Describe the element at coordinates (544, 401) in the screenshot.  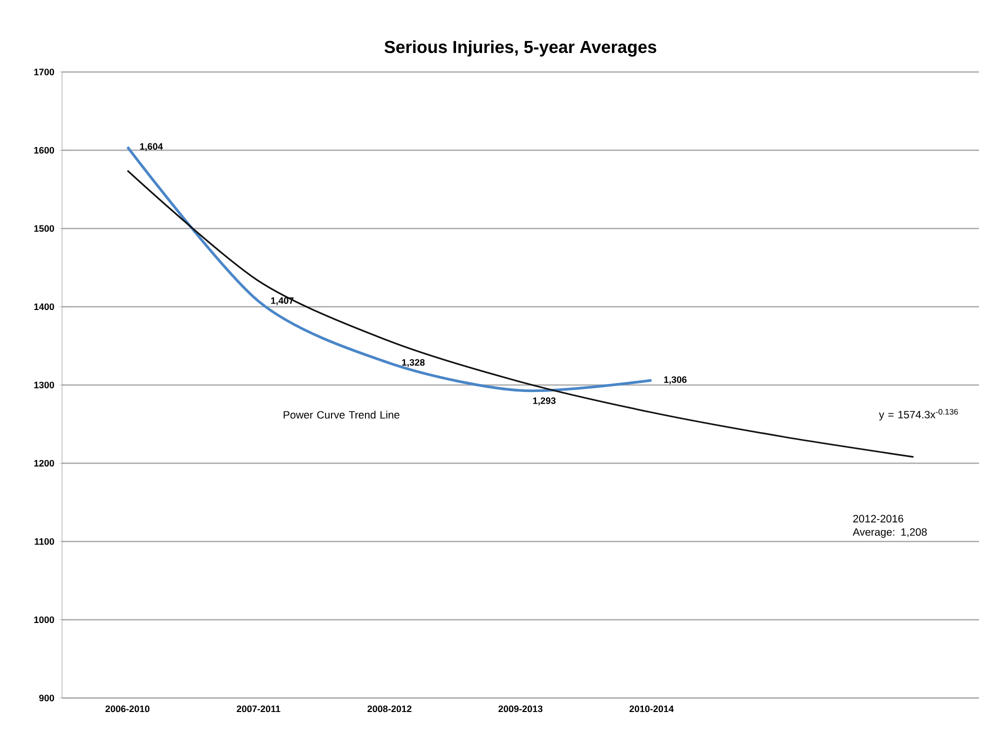
I see `data-label: 1,293` at that location.